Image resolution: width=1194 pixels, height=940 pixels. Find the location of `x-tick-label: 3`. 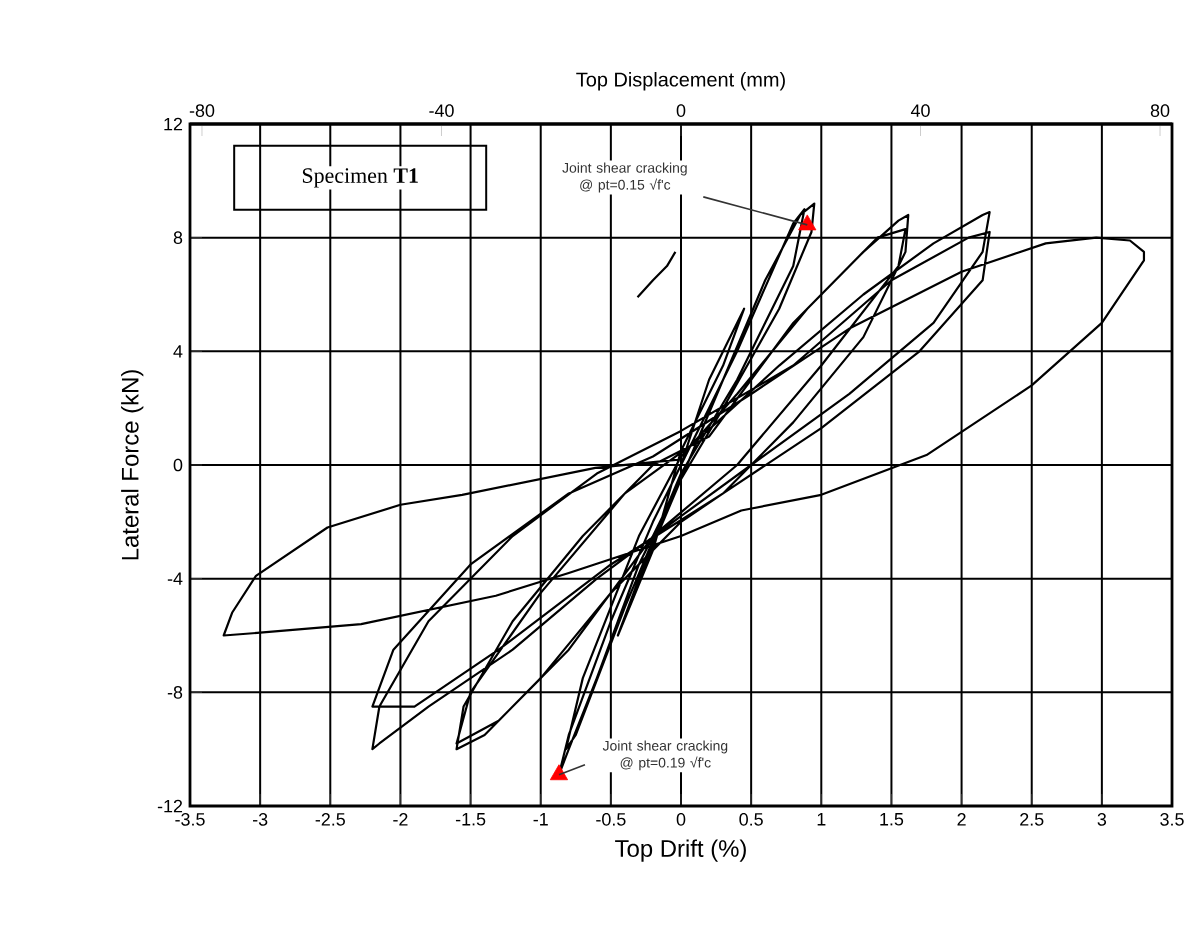

x-tick-label: 3 is located at coordinates (1102, 819).